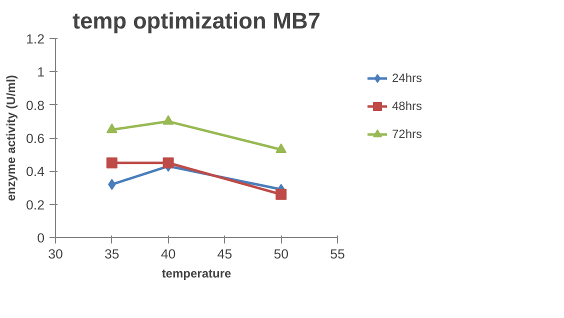 This screenshot has height=318, width=564. I want to click on legend-label: 72hrs, so click(407, 134).